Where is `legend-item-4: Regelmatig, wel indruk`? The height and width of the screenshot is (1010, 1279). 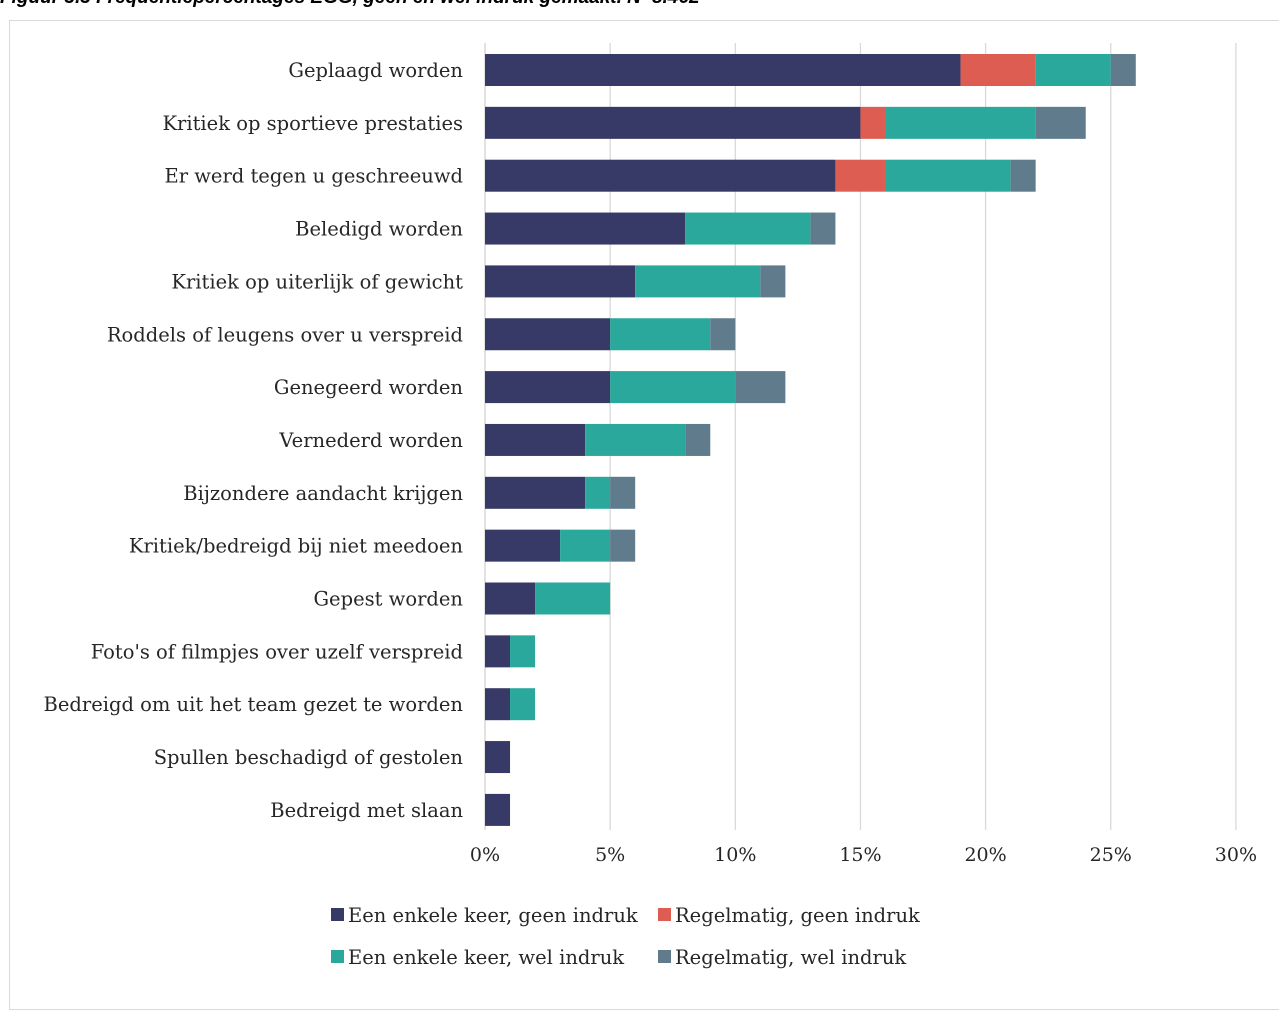 legend-item-4: Regelmatig, wel indruk is located at coordinates (782, 957).